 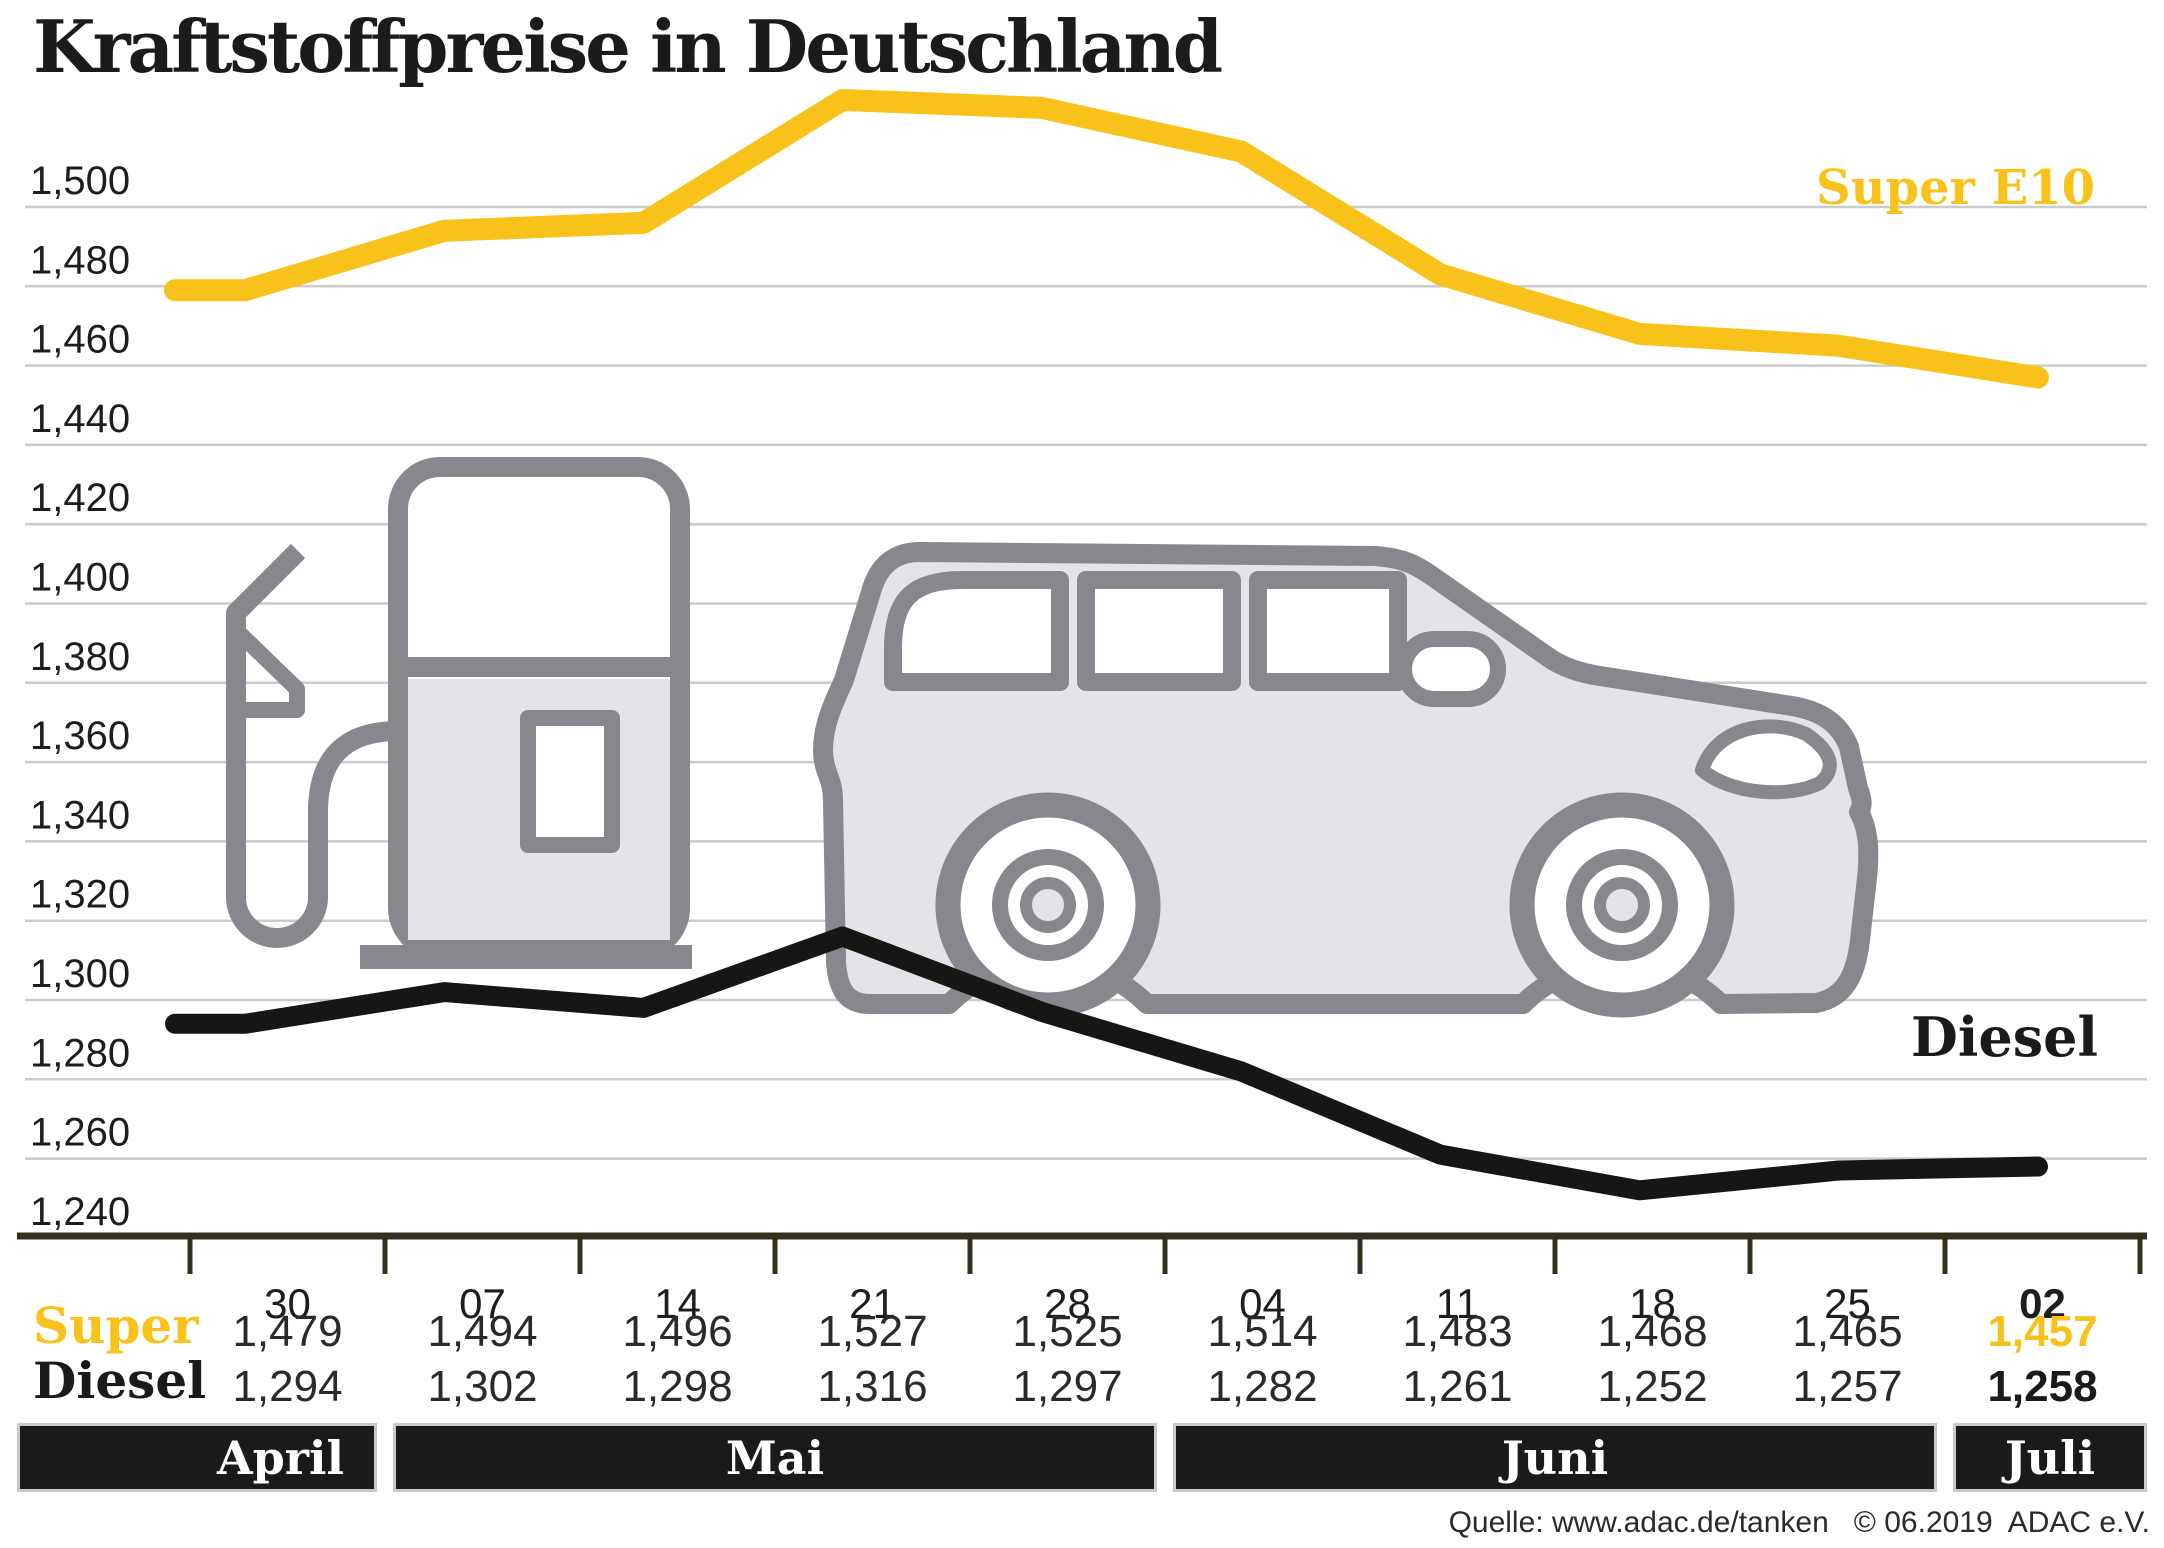 I want to click on car-rear-wheel, so click(x=1048, y=905).